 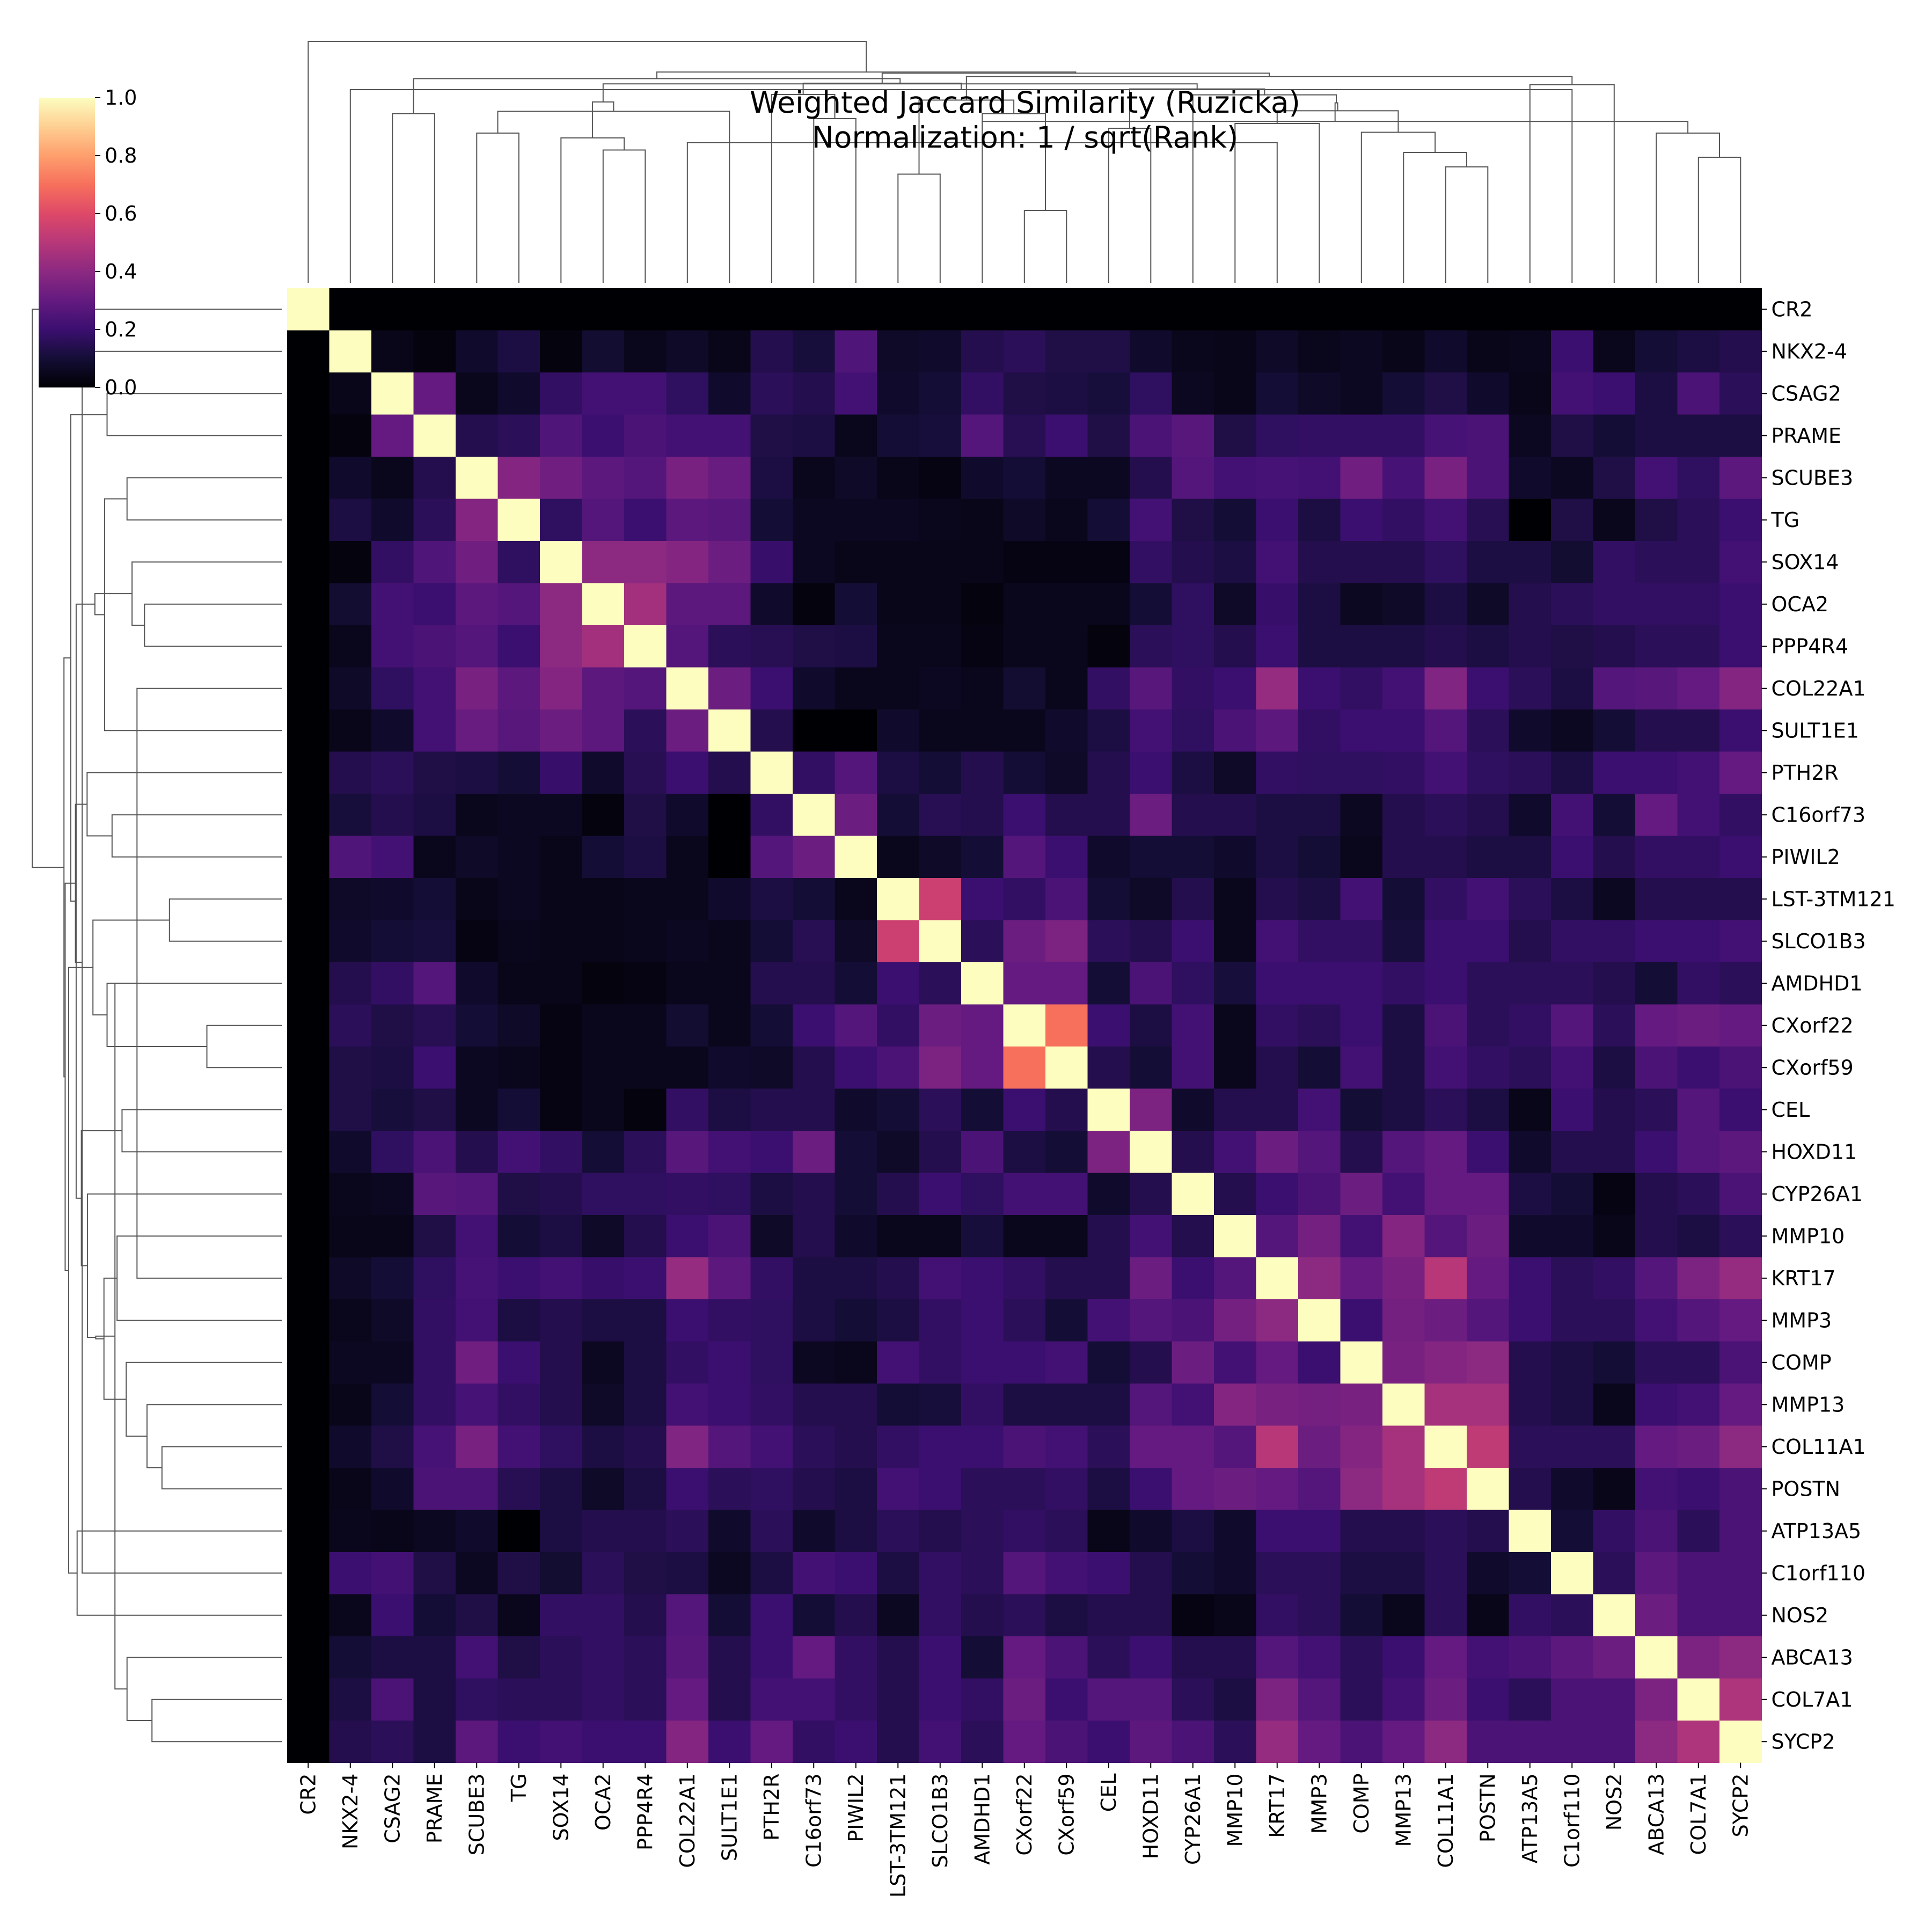 What do you see at coordinates (1834, 899) in the screenshot?
I see `row-label: LST-3TM121` at bounding box center [1834, 899].